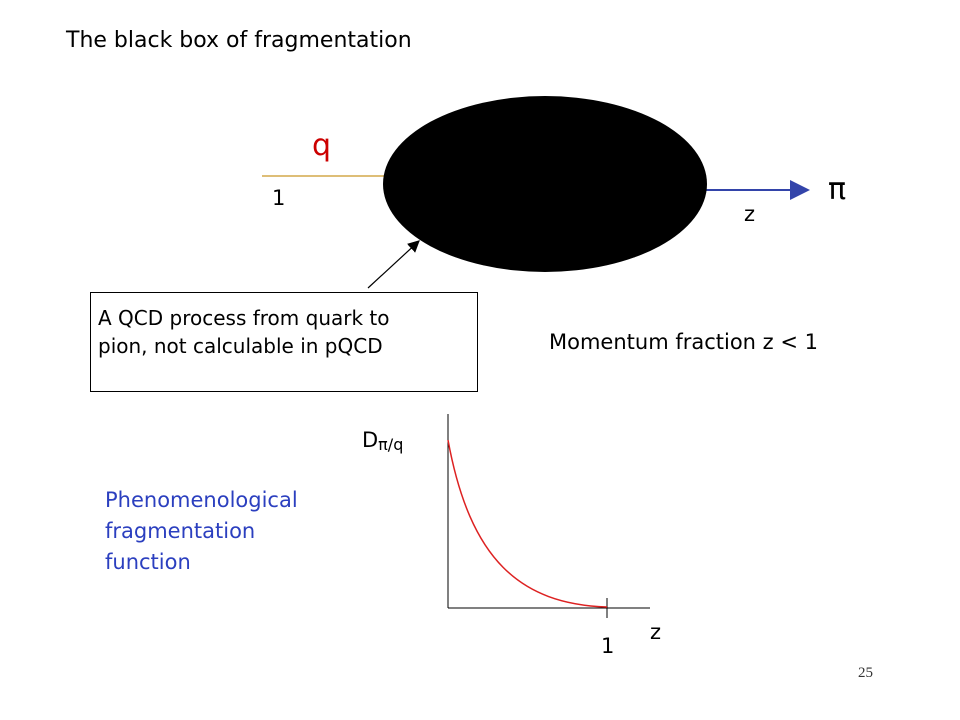 This screenshot has width=960, height=720. What do you see at coordinates (322, 145) in the screenshot?
I see `quark-label: q` at bounding box center [322, 145].